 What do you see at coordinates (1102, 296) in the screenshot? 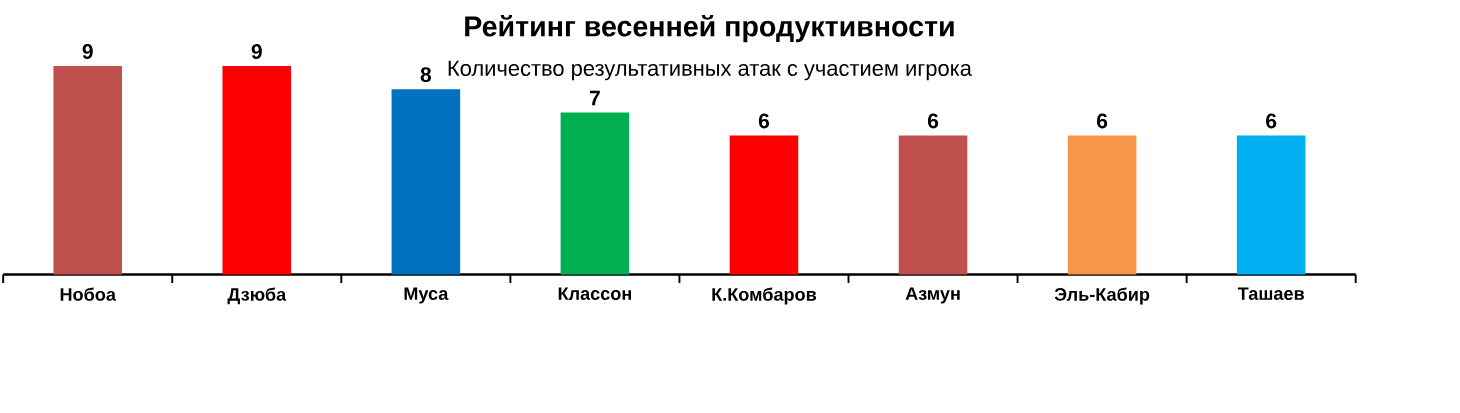
I see `x-tick-label: Эль-Кабир` at bounding box center [1102, 296].